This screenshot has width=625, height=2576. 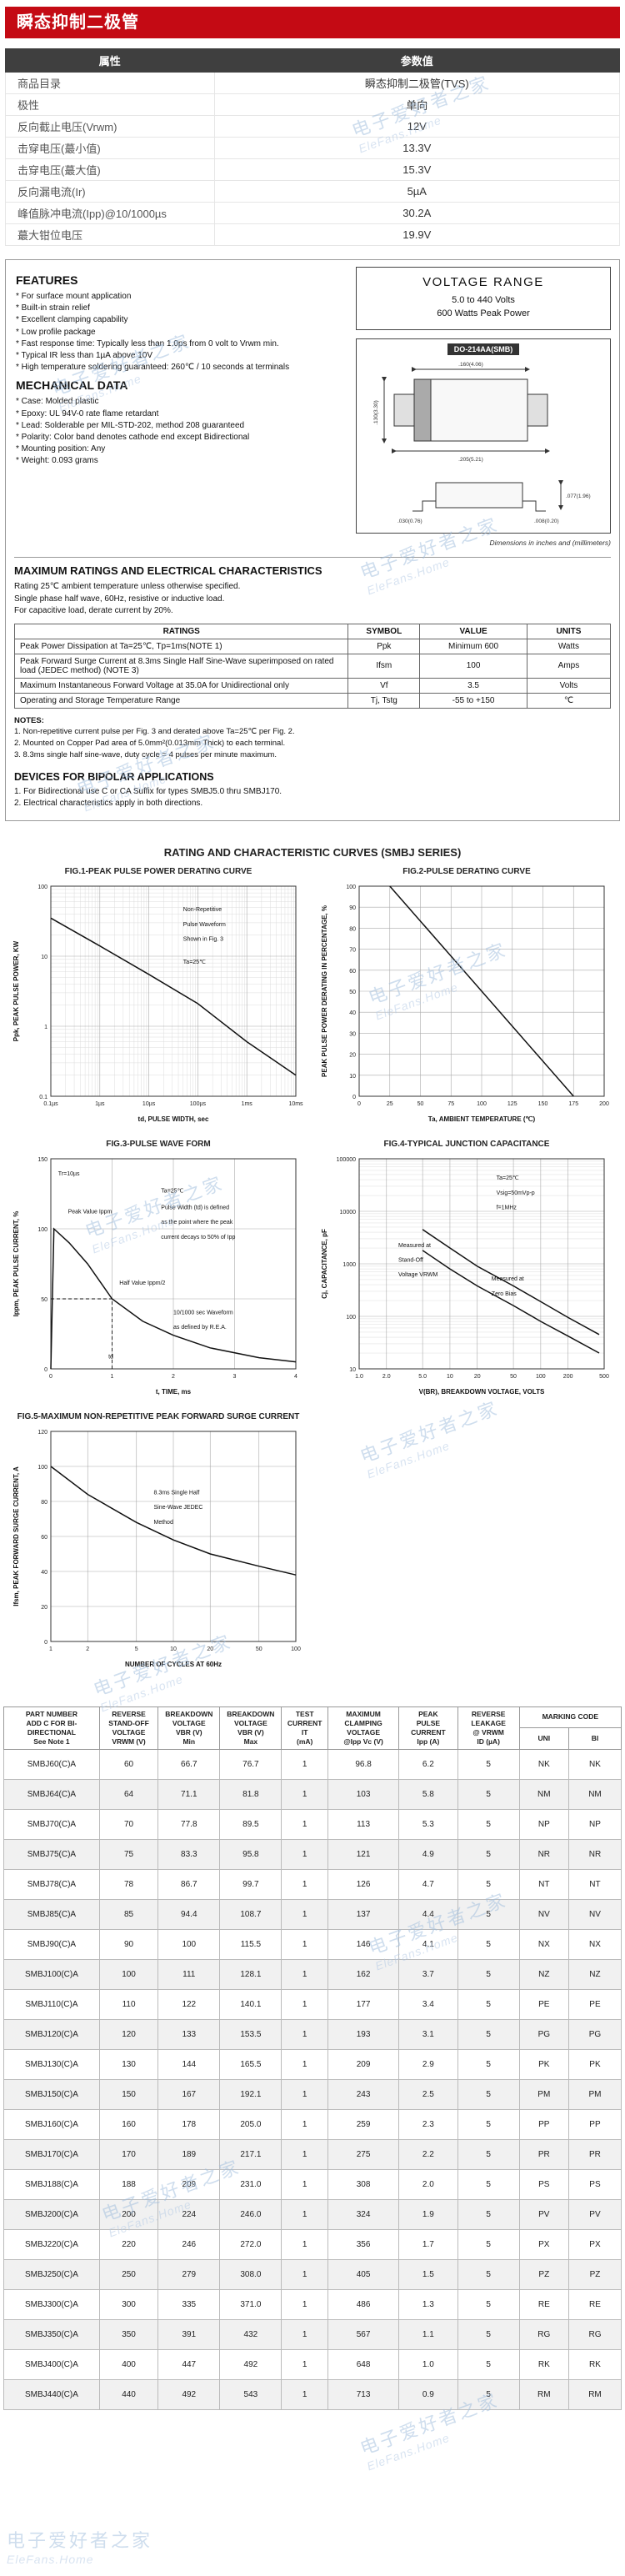 What do you see at coordinates (250, 2214) in the screenshot?
I see `part-value-cell: 246.0` at bounding box center [250, 2214].